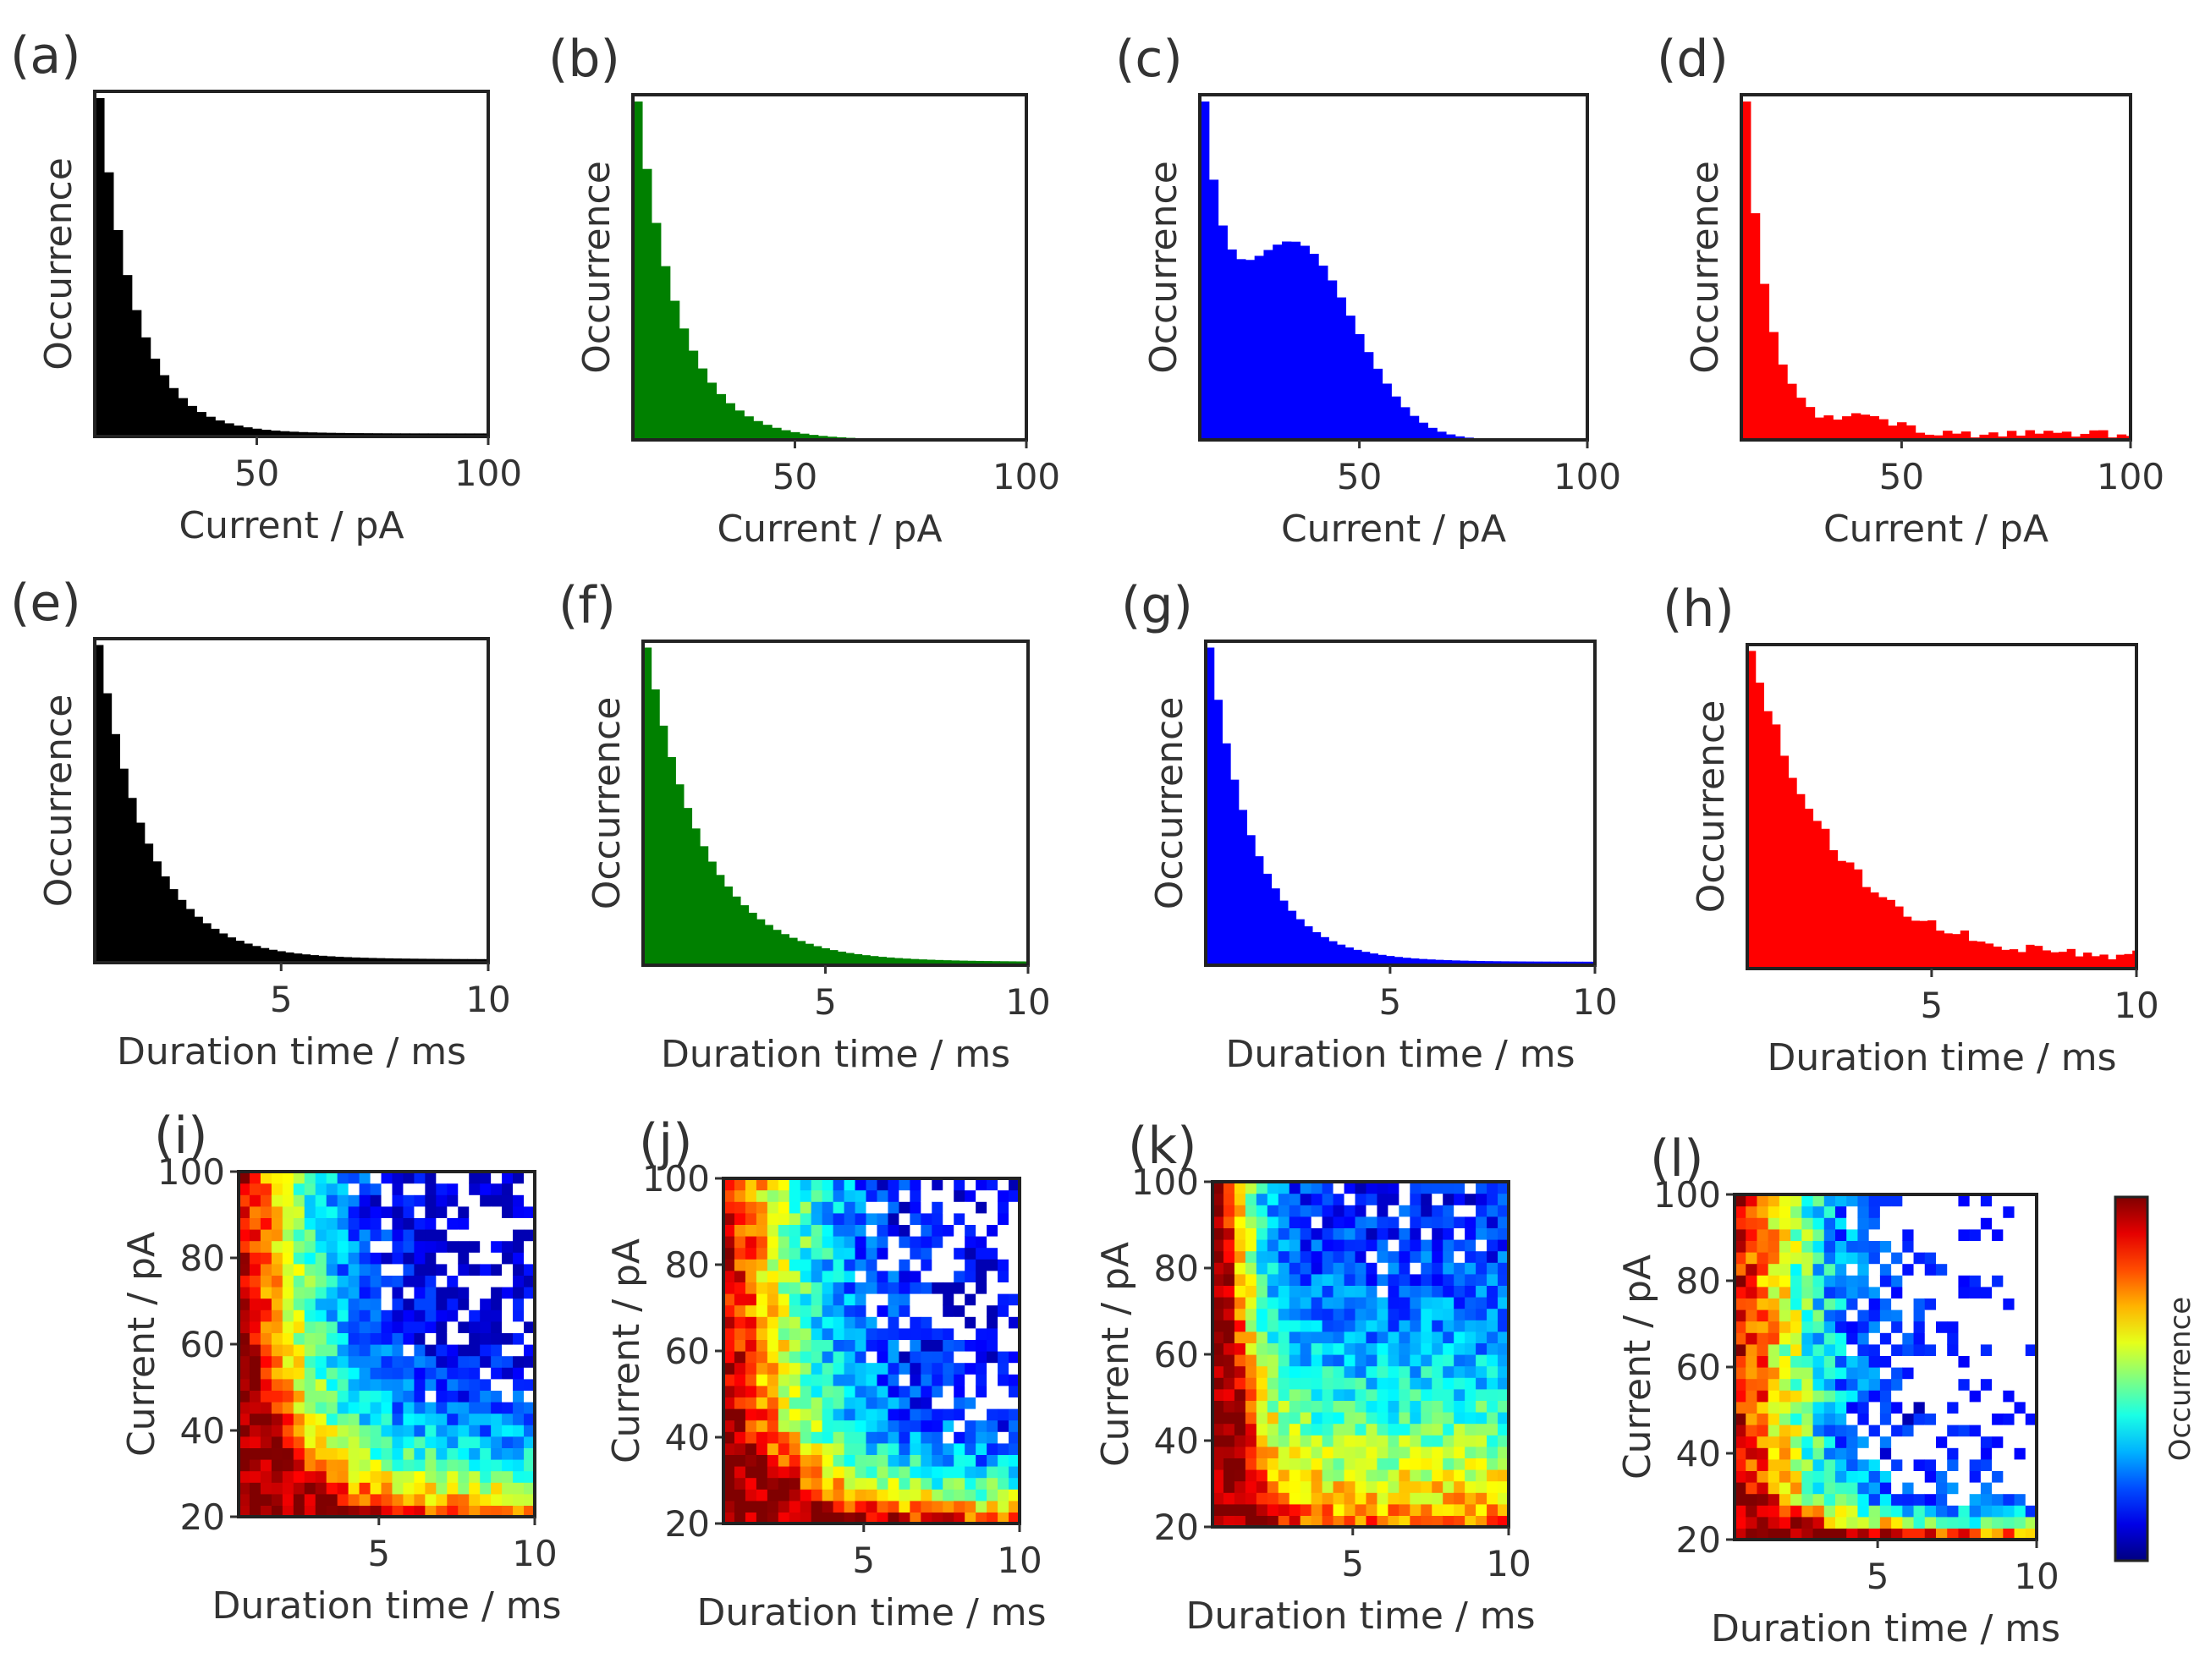 The height and width of the screenshot is (1680, 2205). What do you see at coordinates (872, 1351) in the screenshot?
I see `axes-frame` at bounding box center [872, 1351].